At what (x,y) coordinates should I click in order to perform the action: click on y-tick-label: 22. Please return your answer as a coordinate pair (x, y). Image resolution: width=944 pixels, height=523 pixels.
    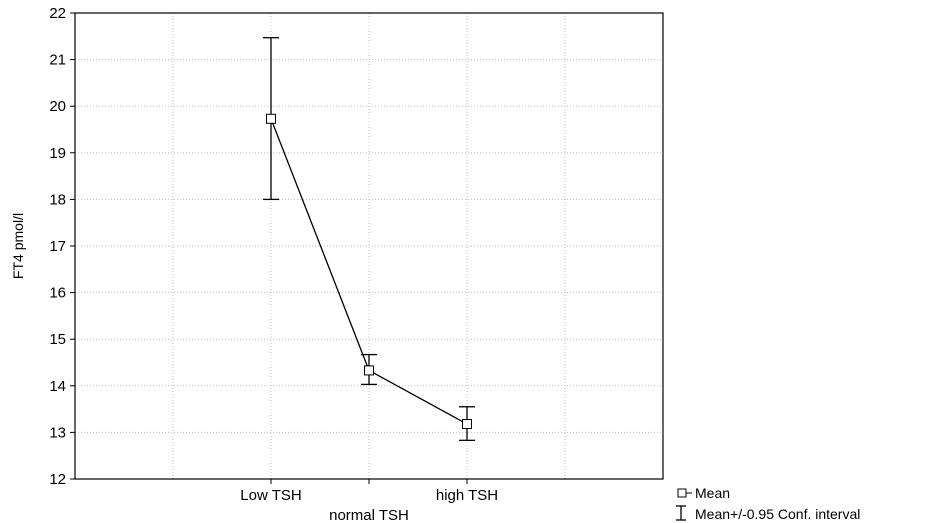
    Looking at the image, I should click on (57, 13).